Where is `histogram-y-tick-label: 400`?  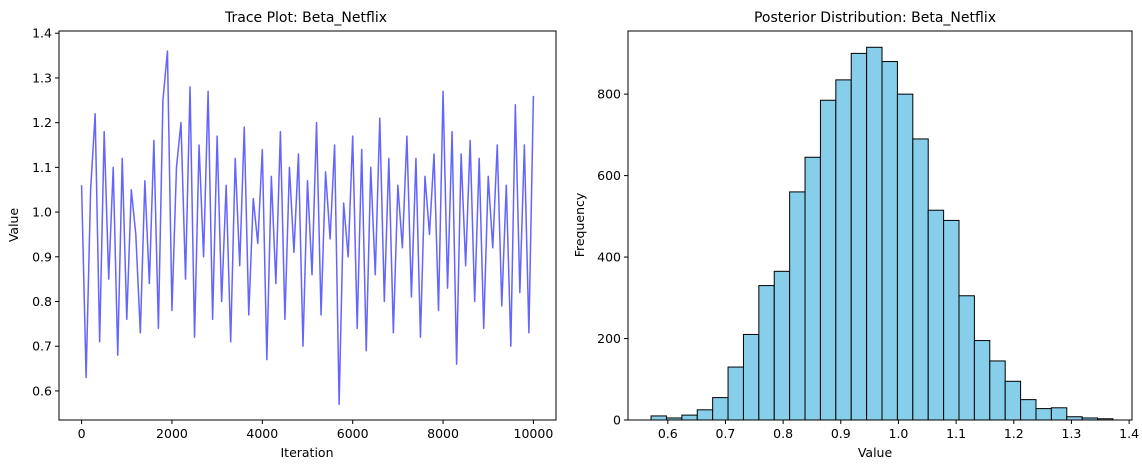 histogram-y-tick-label: 400 is located at coordinates (609, 257).